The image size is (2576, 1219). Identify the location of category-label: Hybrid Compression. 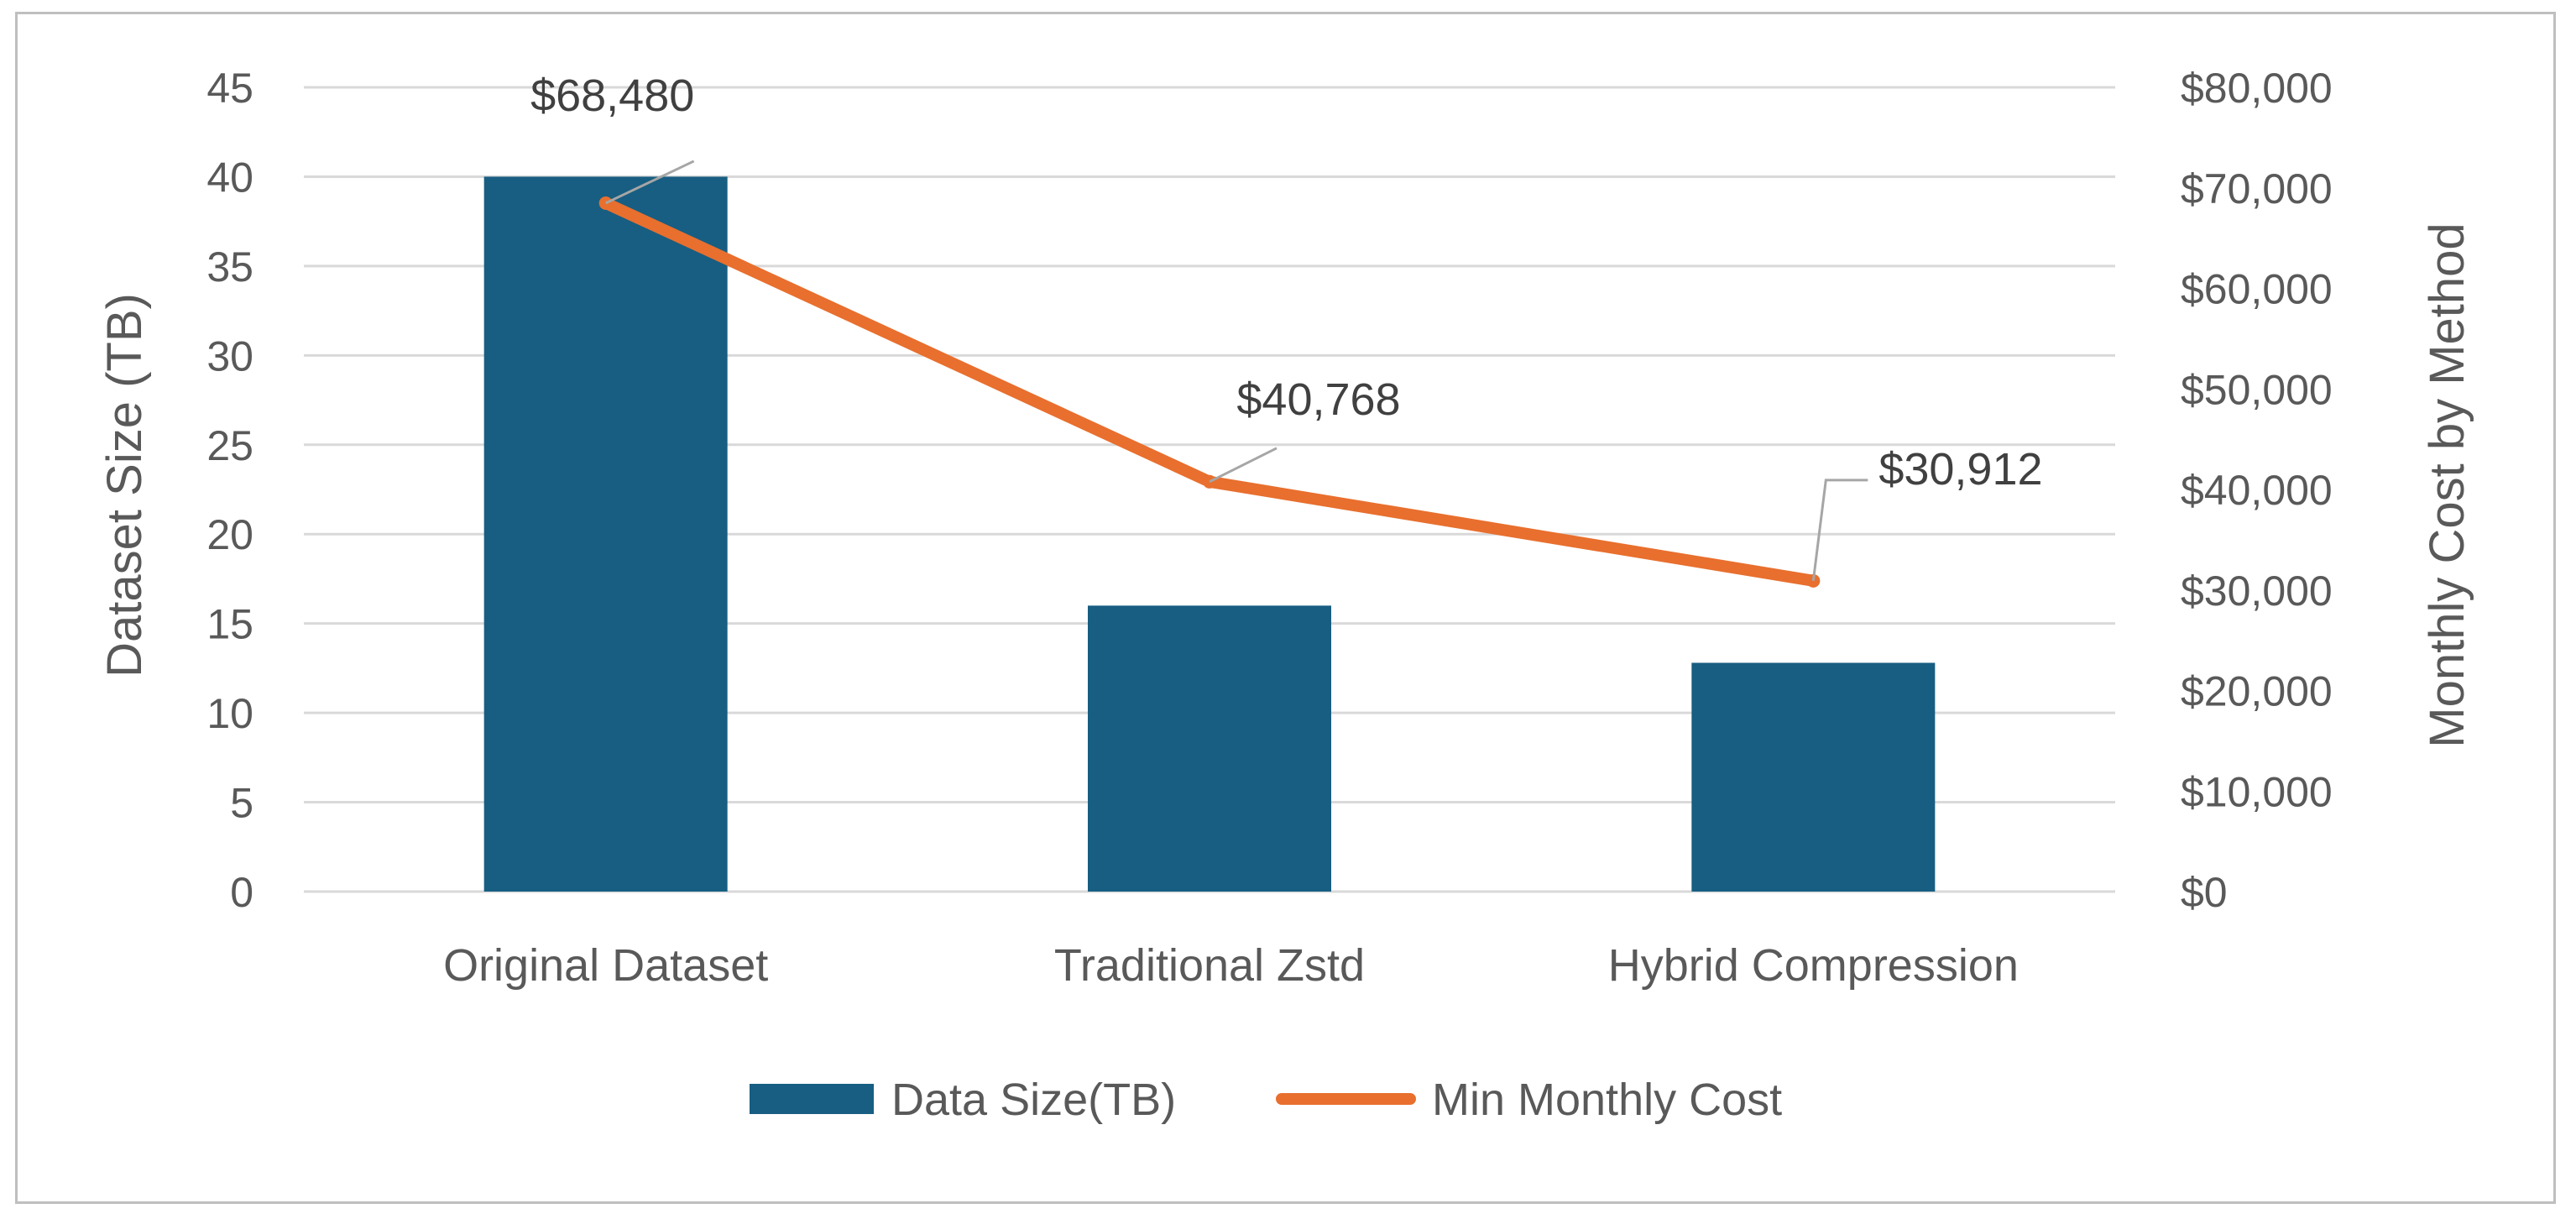
(1813, 965).